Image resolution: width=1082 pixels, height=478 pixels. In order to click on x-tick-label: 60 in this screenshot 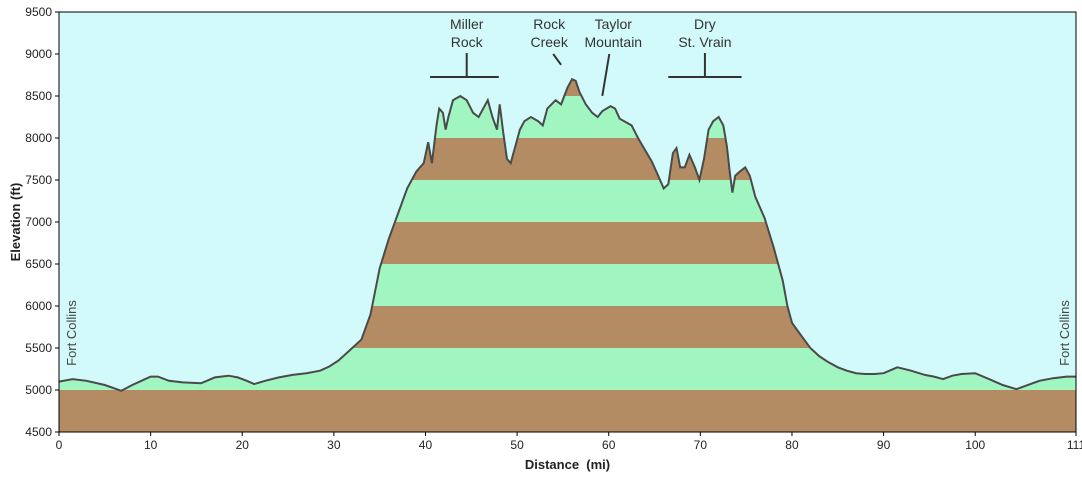, I will do `click(609, 445)`.